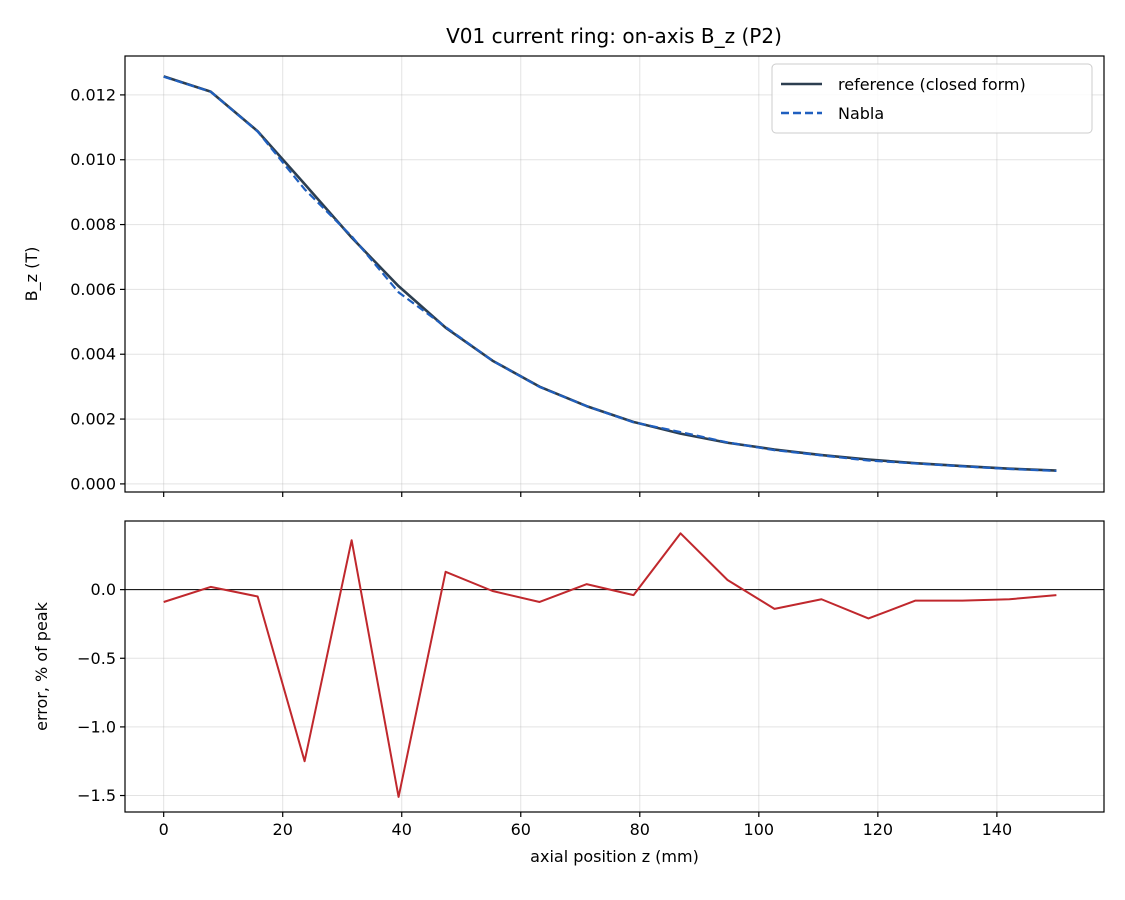  I want to click on y-tick-label: 0.006, so click(93, 289).